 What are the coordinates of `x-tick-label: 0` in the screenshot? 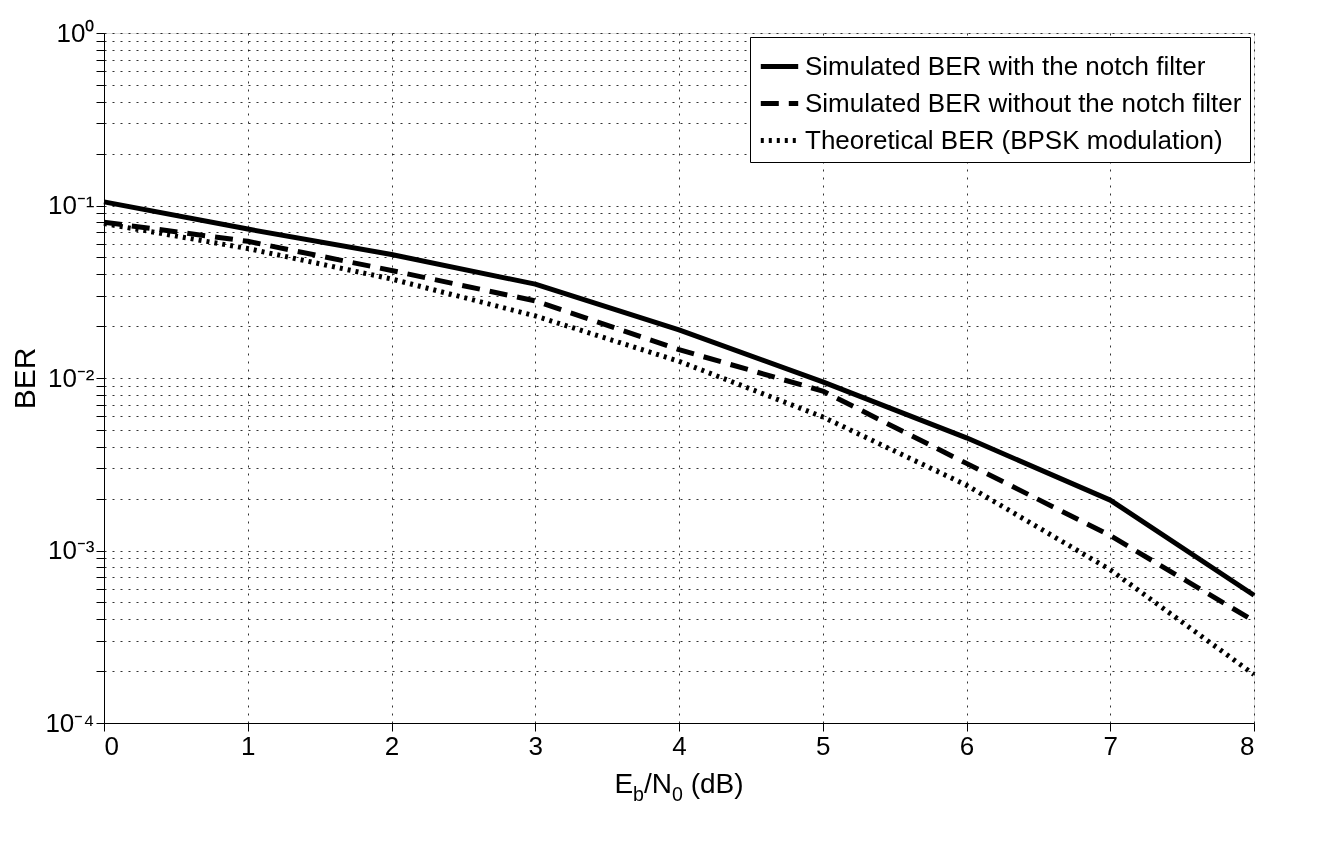 It's located at (111, 745).